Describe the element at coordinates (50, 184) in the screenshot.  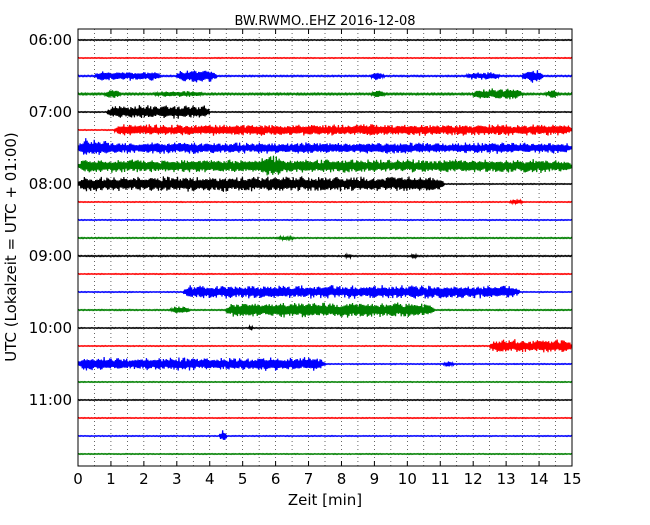
I see `y-tick-label-0800: 08:00` at that location.